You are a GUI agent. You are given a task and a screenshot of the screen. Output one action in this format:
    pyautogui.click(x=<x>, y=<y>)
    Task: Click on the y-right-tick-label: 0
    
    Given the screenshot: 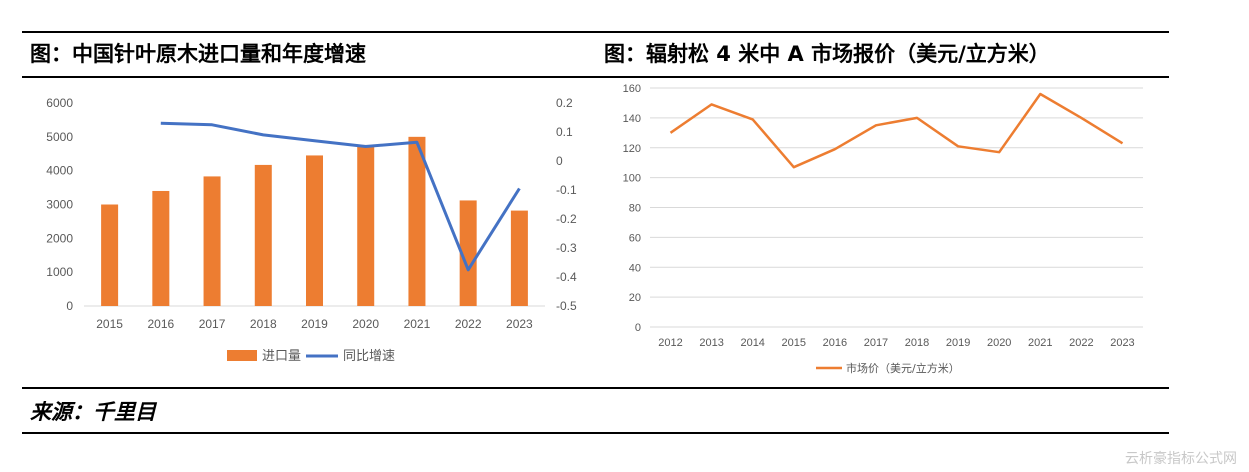 What is the action you would take?
    pyautogui.click(x=559, y=161)
    